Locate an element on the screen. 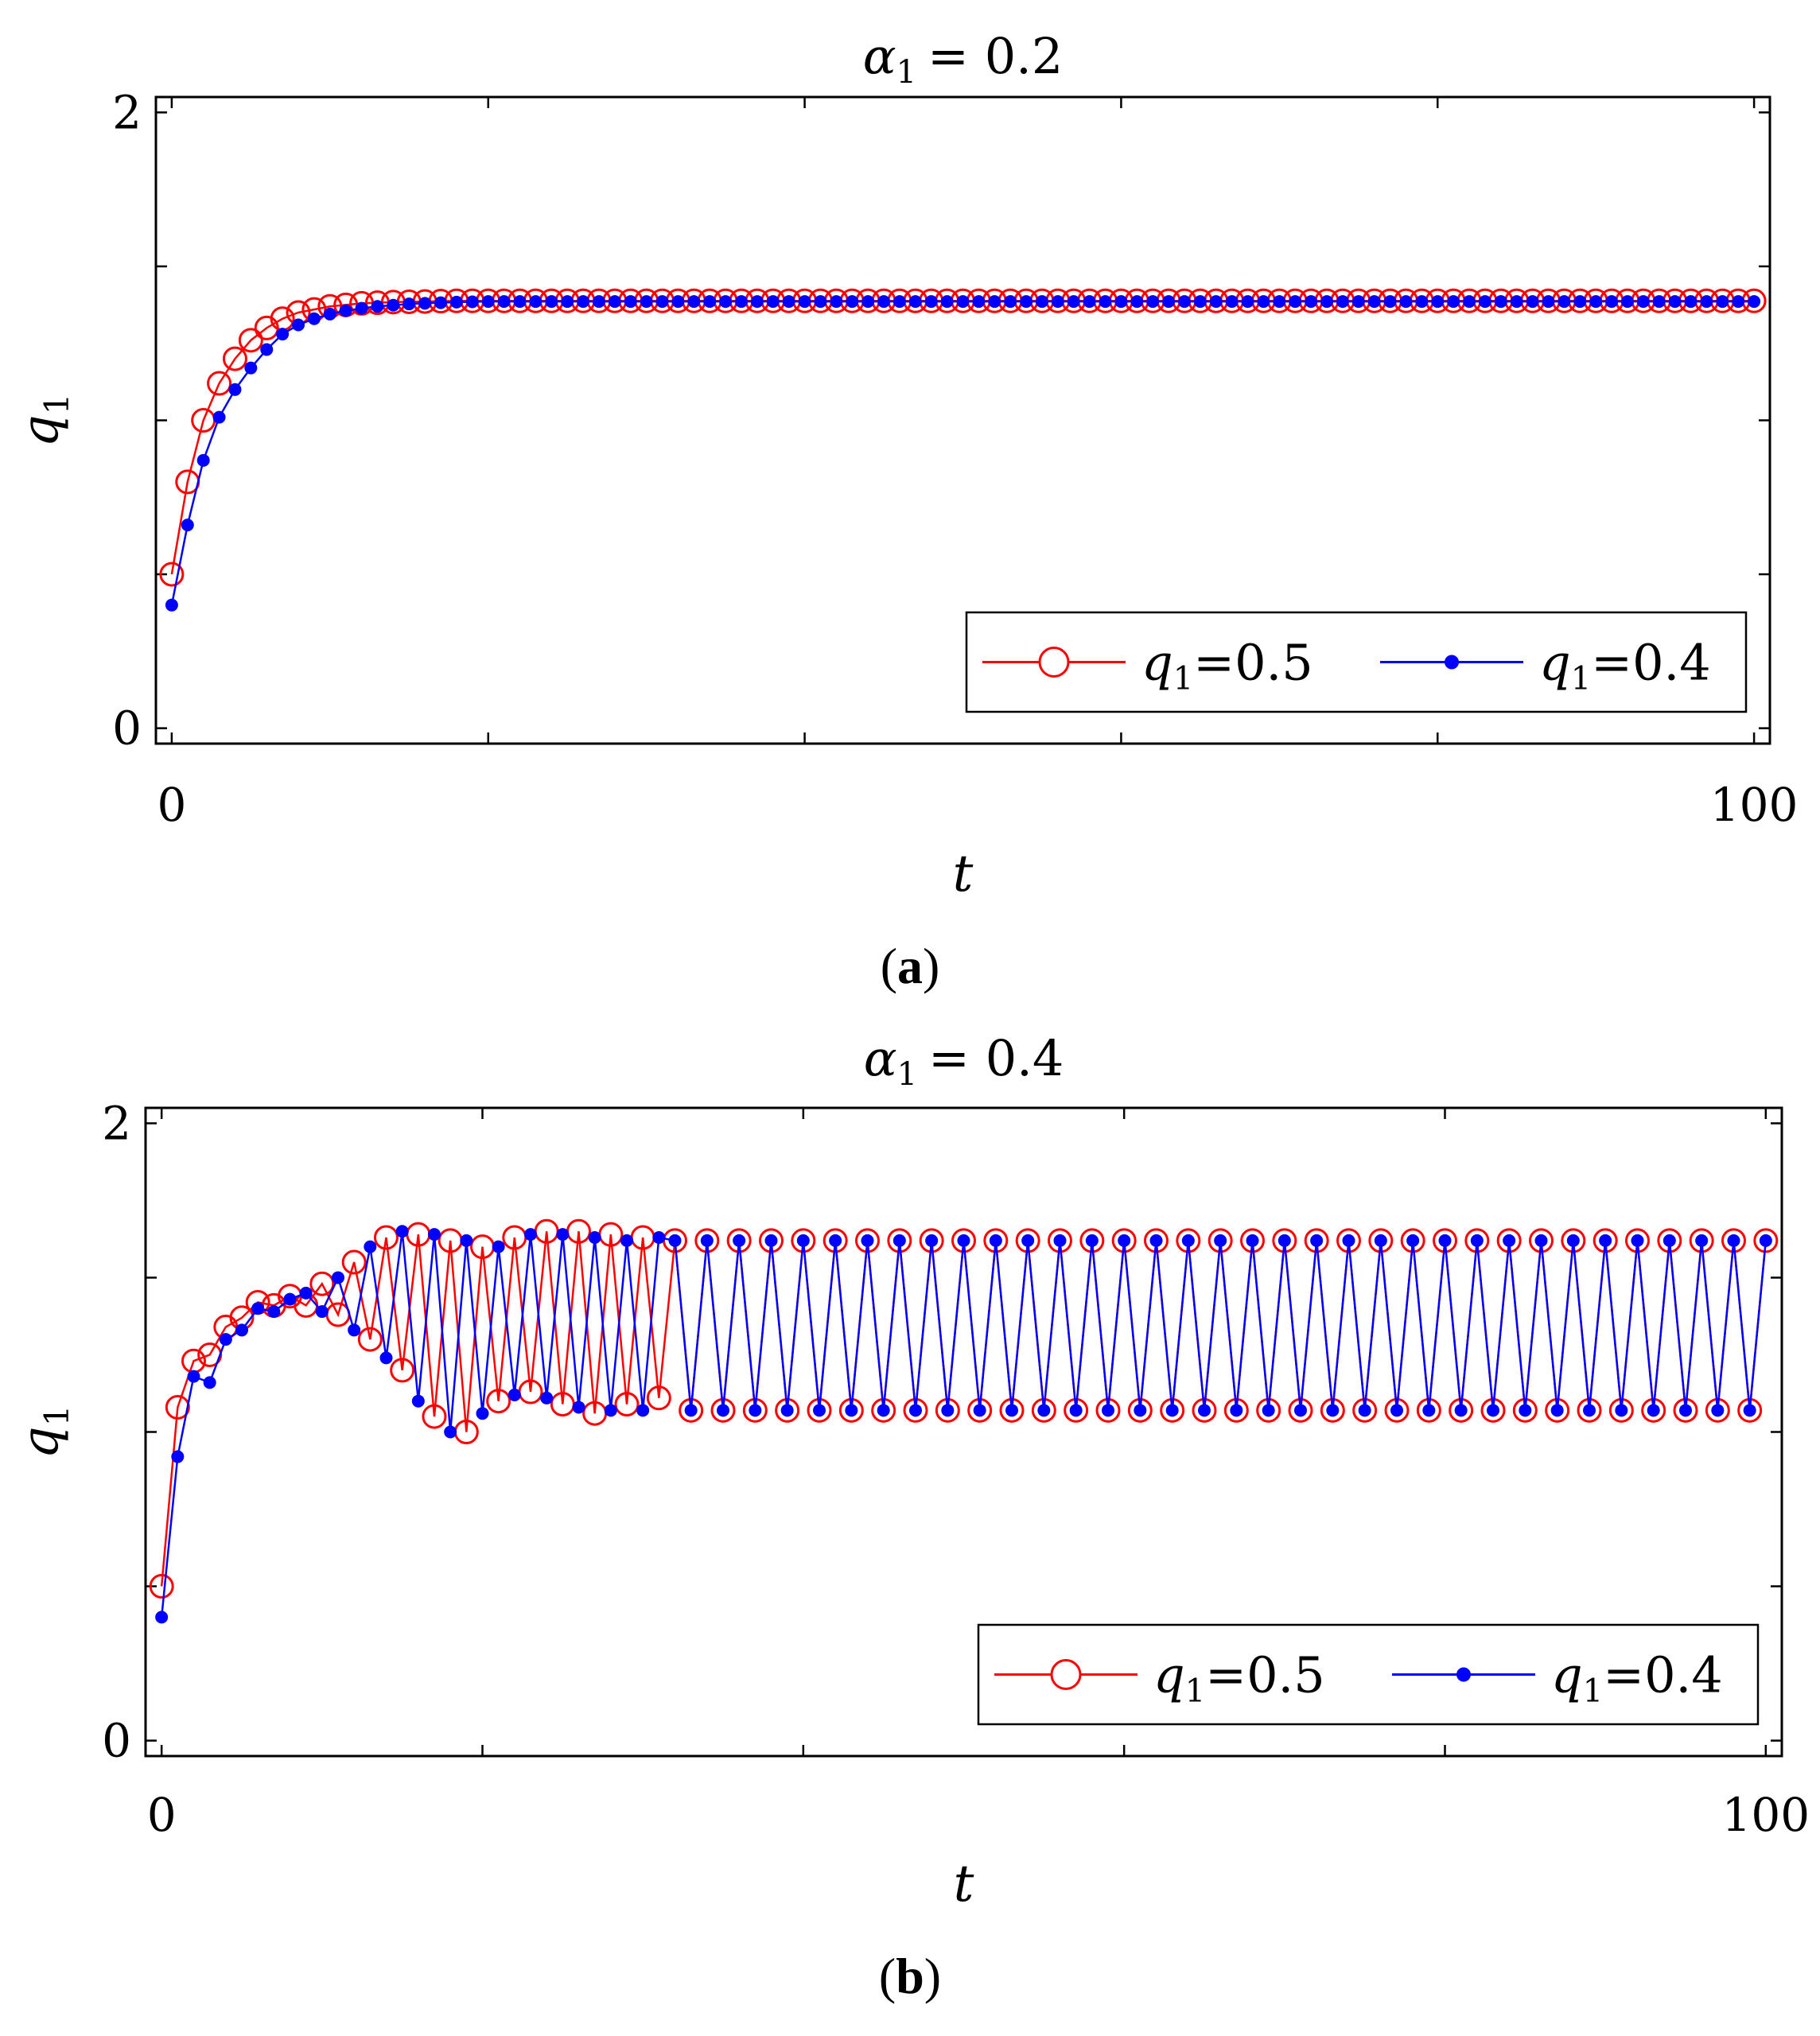  legend-label: q1=0.5 is located at coordinates (1239, 1678).